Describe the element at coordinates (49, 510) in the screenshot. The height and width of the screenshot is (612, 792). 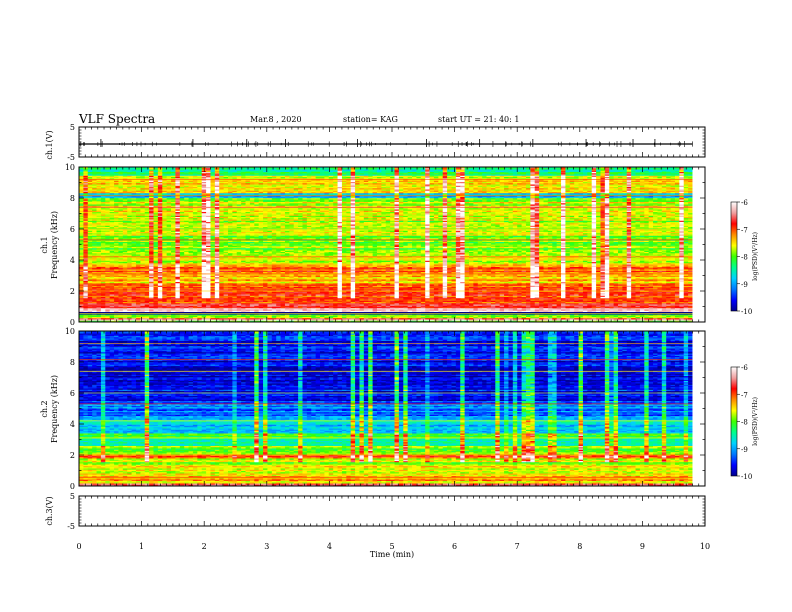
I see `ch3-waveform-ylabel: ch.3(V)` at that location.